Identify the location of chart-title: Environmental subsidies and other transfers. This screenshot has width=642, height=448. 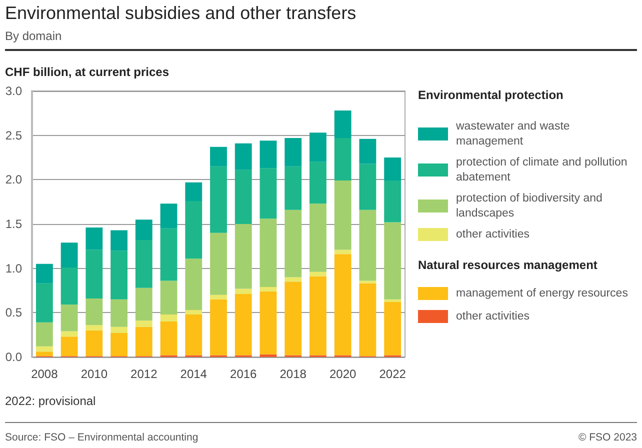
(180, 13).